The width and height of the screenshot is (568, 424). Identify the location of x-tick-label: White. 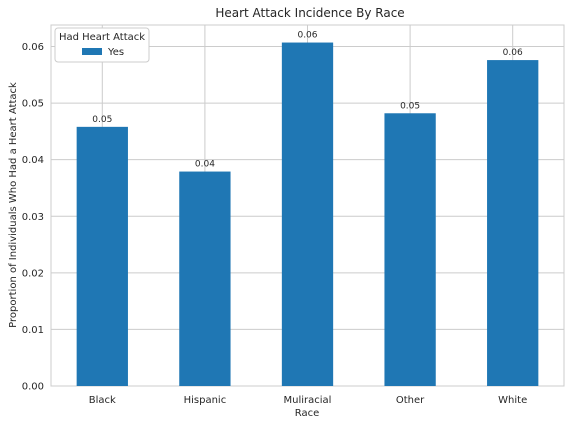
(512, 400).